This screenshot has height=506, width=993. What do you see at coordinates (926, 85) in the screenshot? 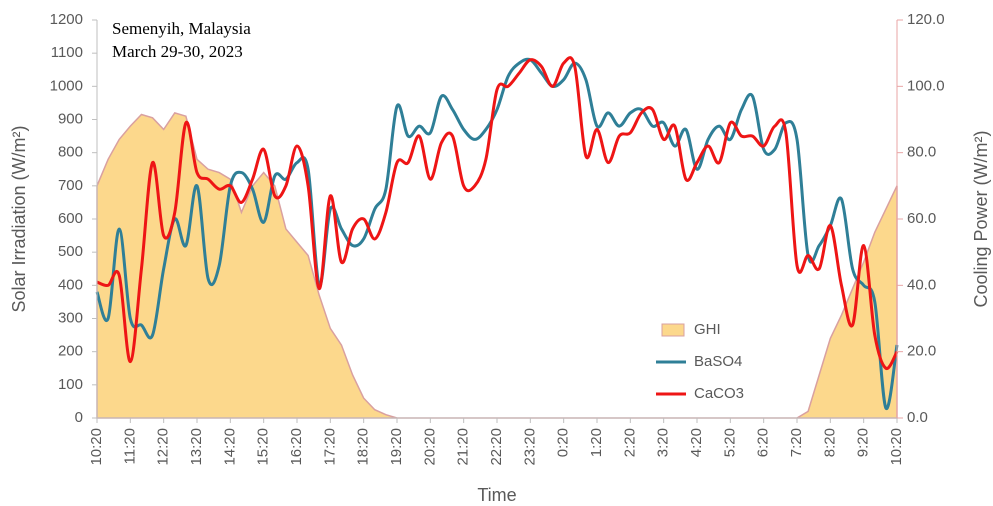
I see `y2-tick-label: 100.0` at bounding box center [926, 85].